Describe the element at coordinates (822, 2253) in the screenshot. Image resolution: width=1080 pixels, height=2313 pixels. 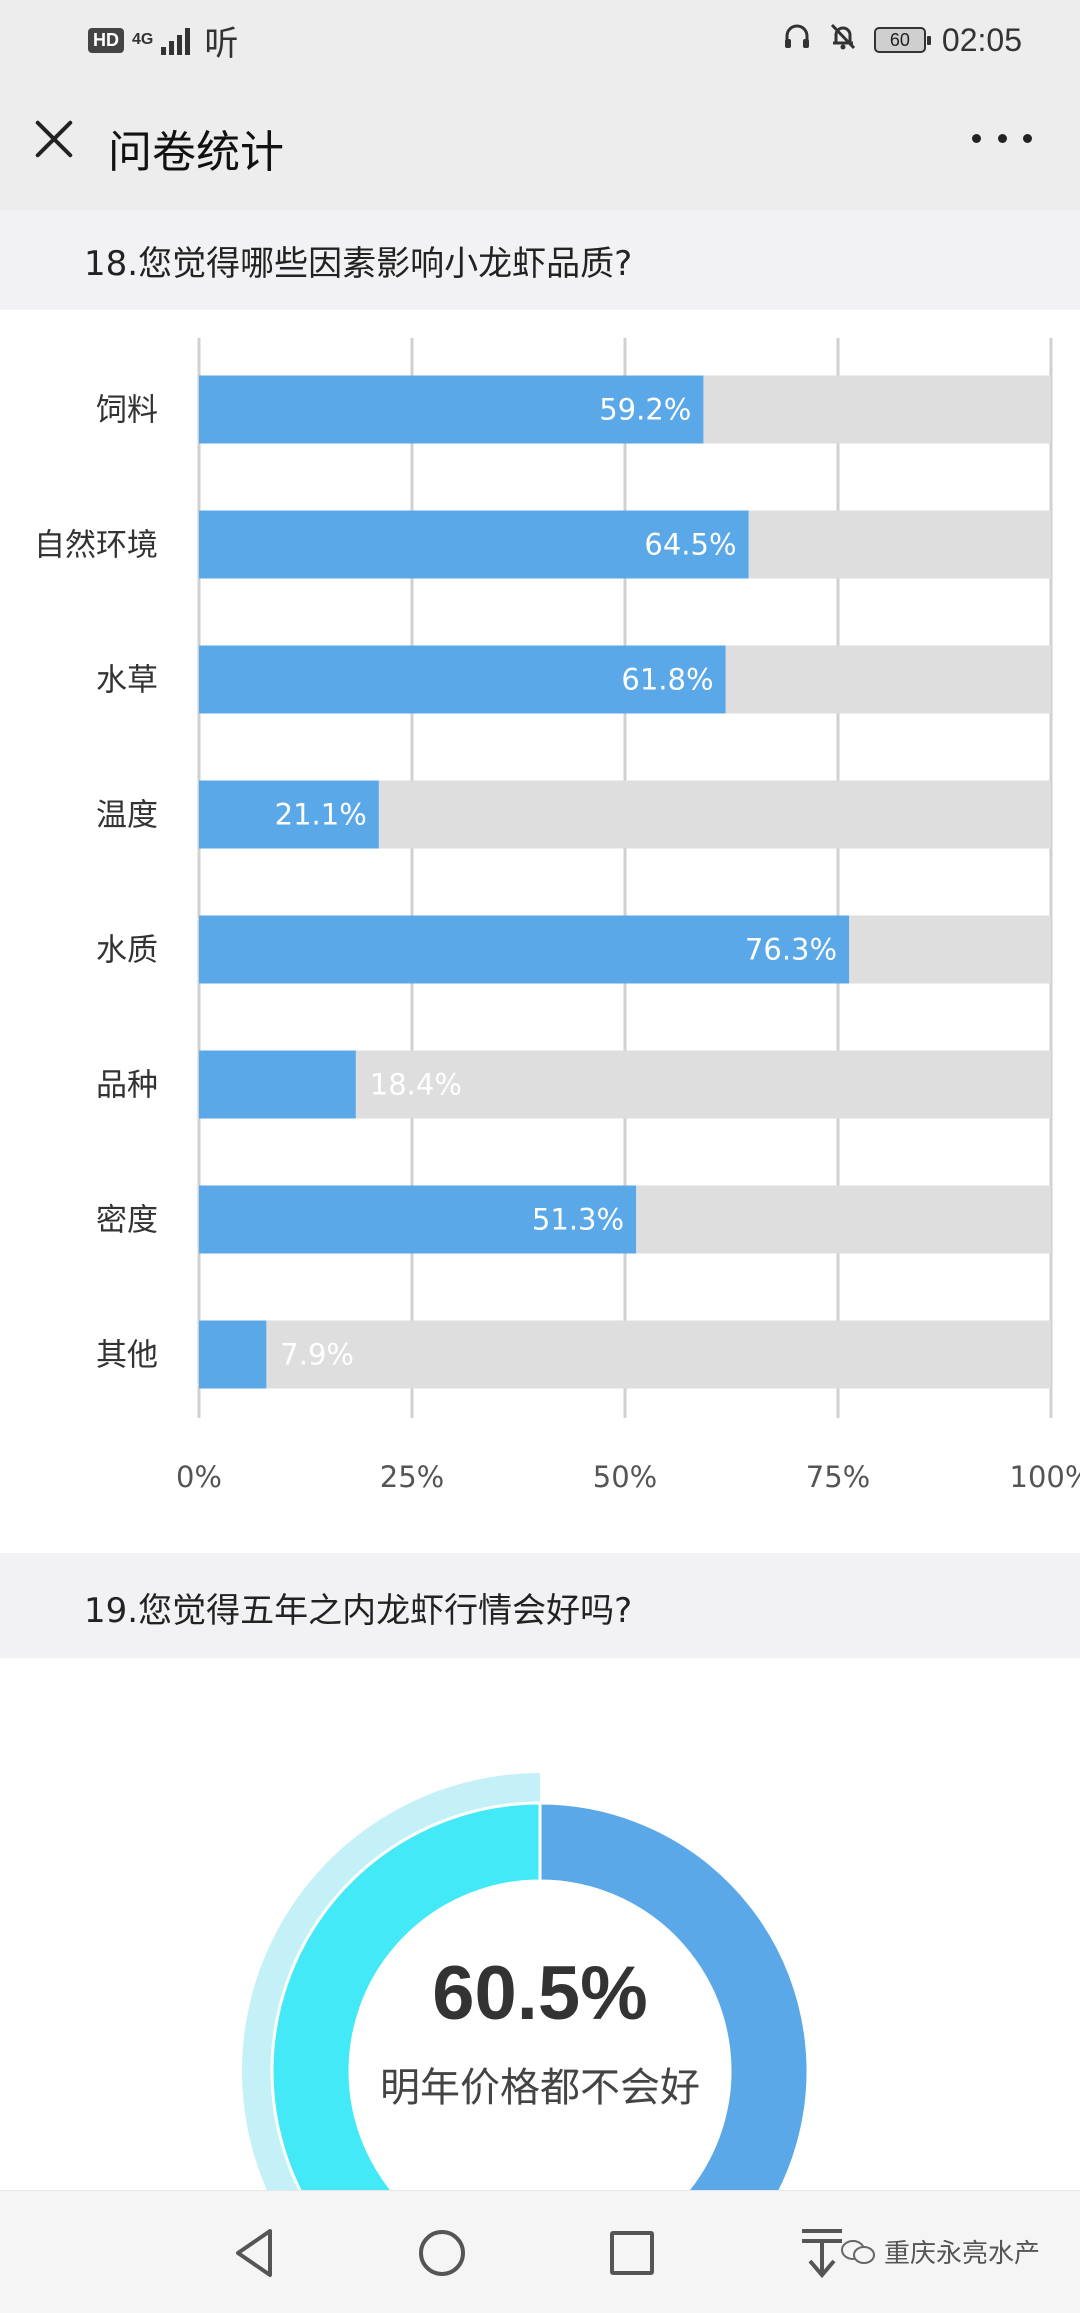
I see `download-icon` at that location.